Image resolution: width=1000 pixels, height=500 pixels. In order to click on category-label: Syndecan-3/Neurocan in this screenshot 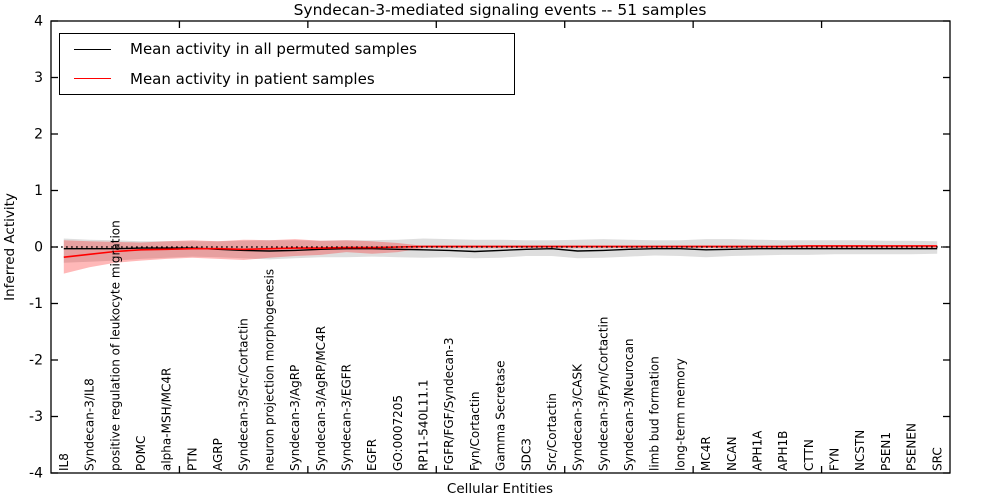, I will do `click(629, 405)`.